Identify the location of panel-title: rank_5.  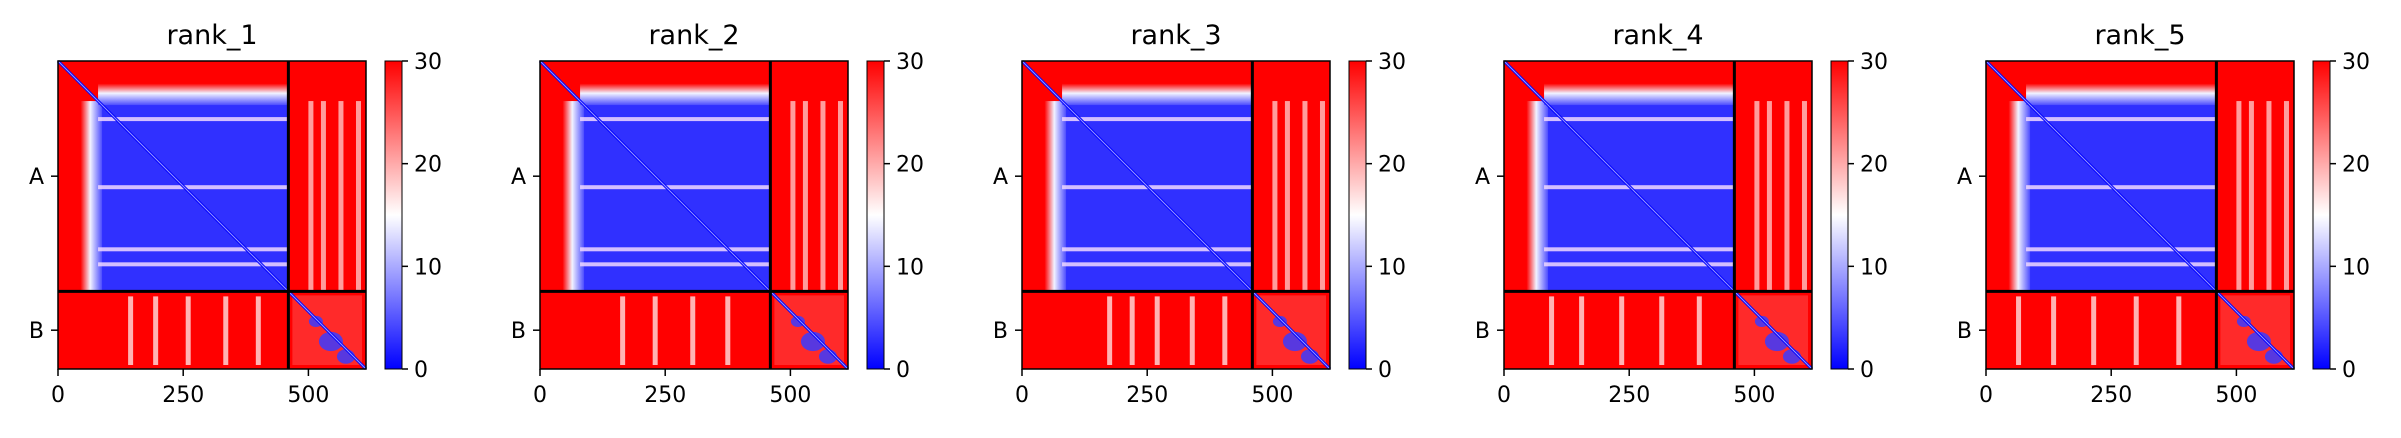
(2139, 35).